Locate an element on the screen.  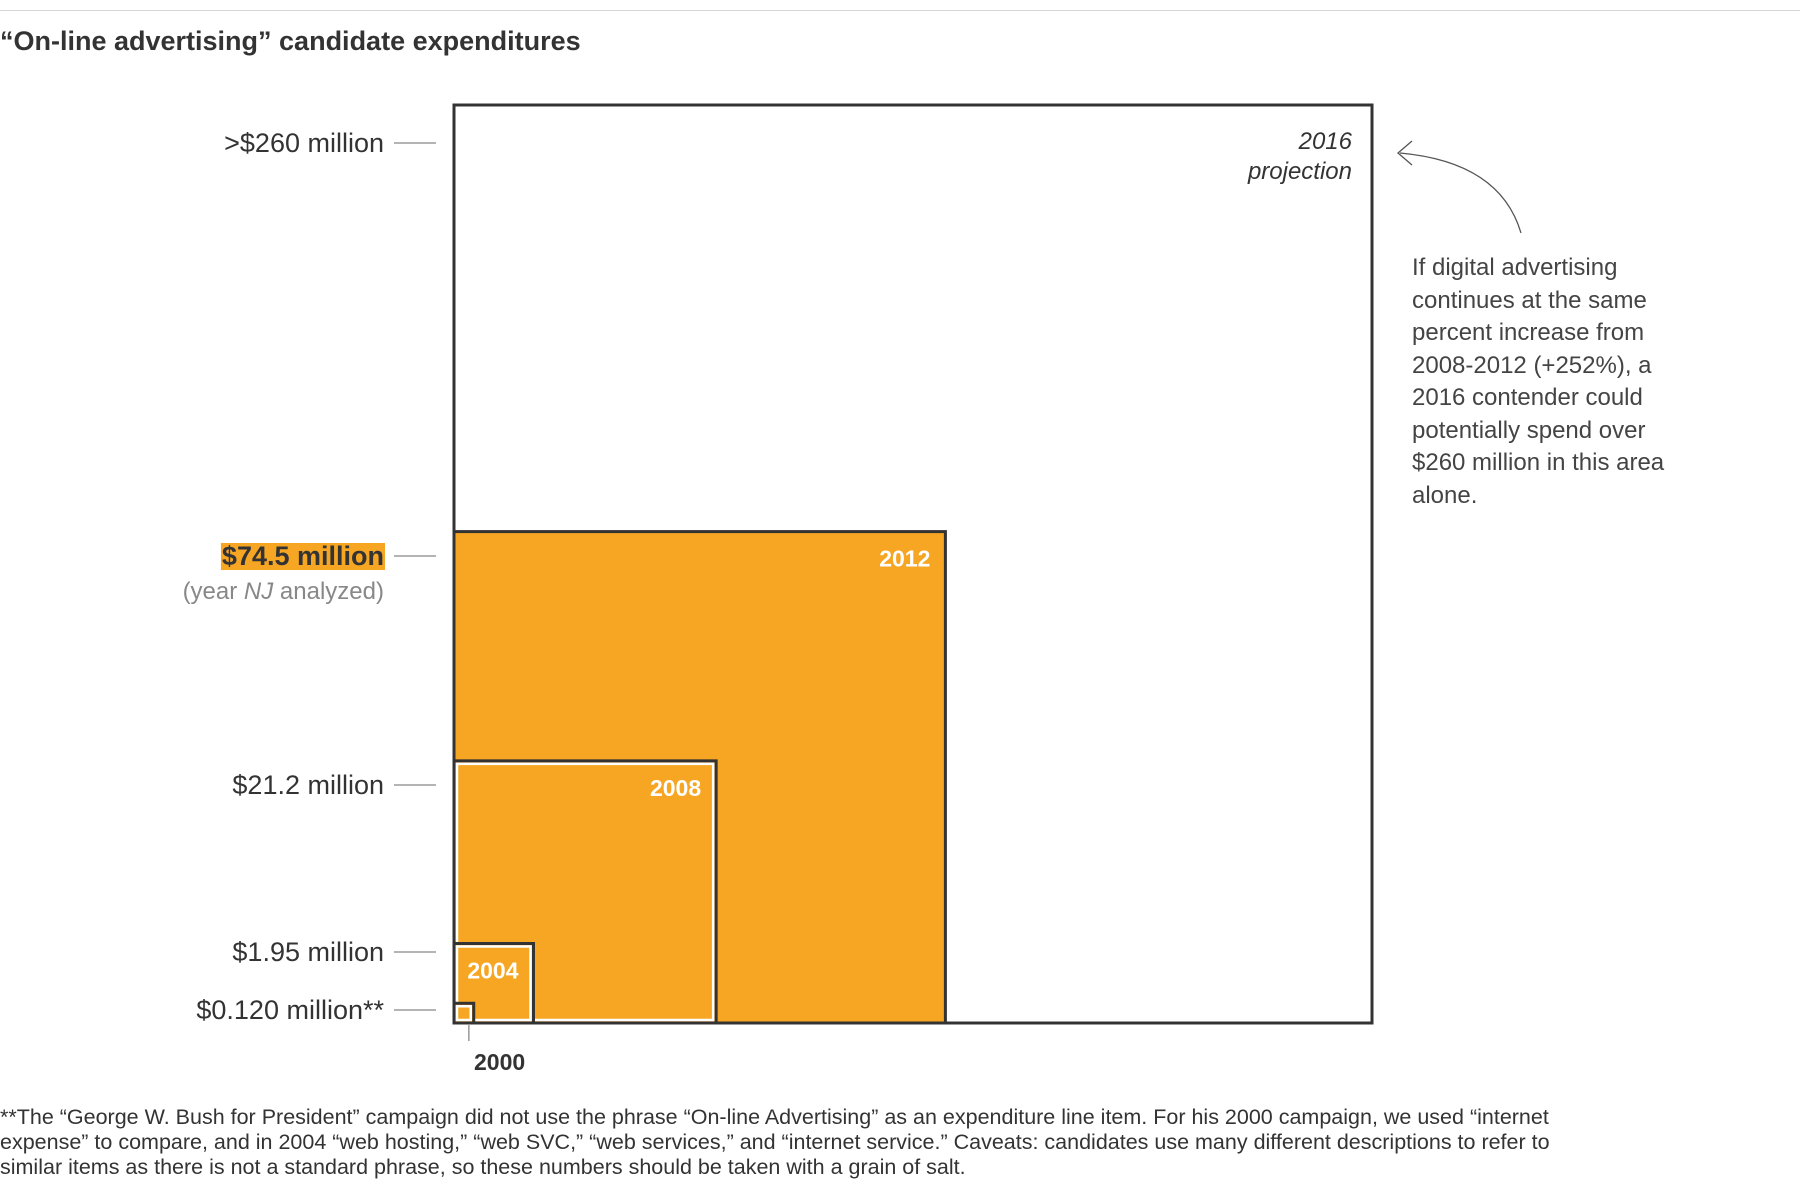
box-2000 is located at coordinates (464, 1013).